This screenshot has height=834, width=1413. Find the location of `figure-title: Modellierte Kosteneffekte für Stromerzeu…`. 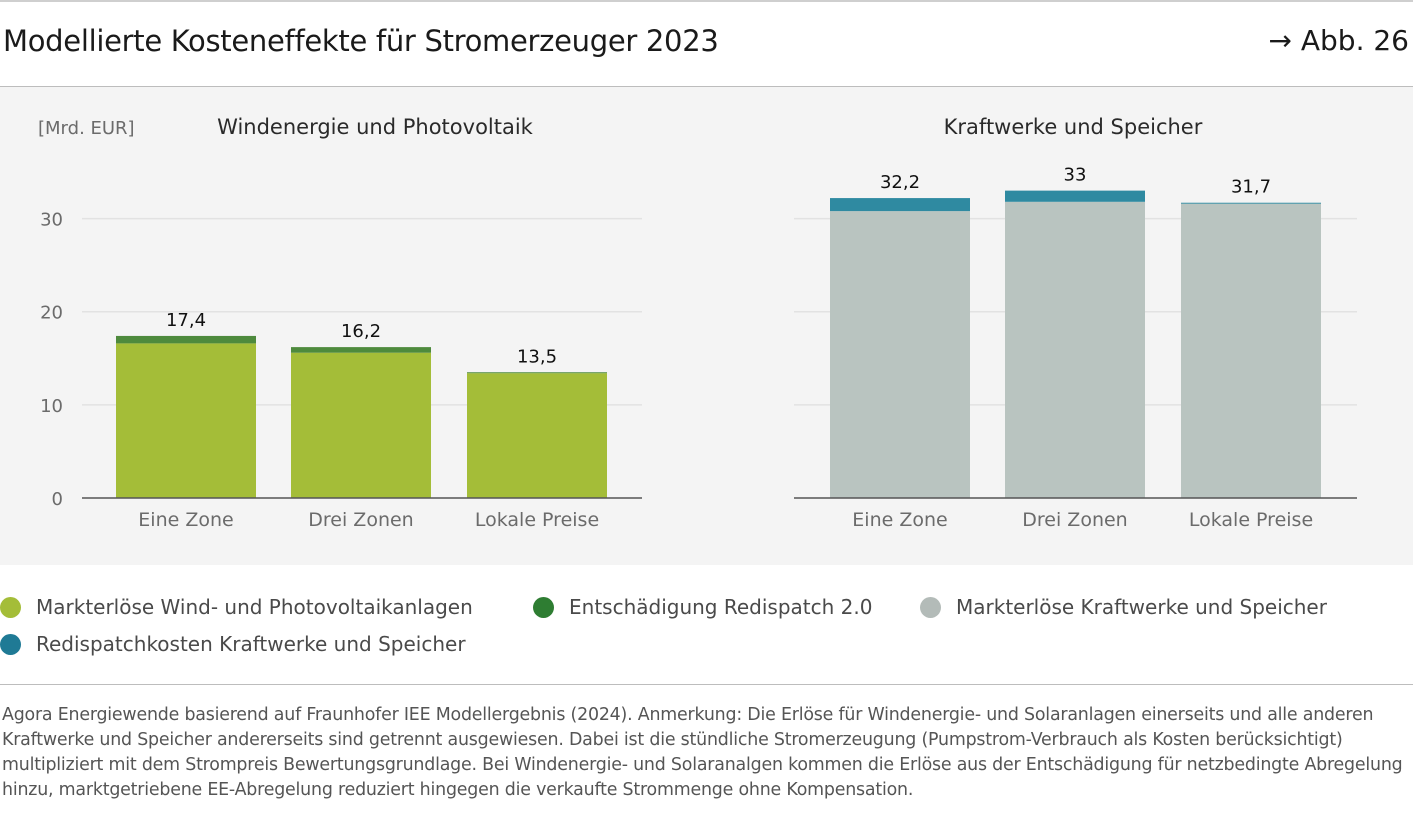

figure-title: Modellierte Kosteneffekte für Stromerzeu… is located at coordinates (361, 41).